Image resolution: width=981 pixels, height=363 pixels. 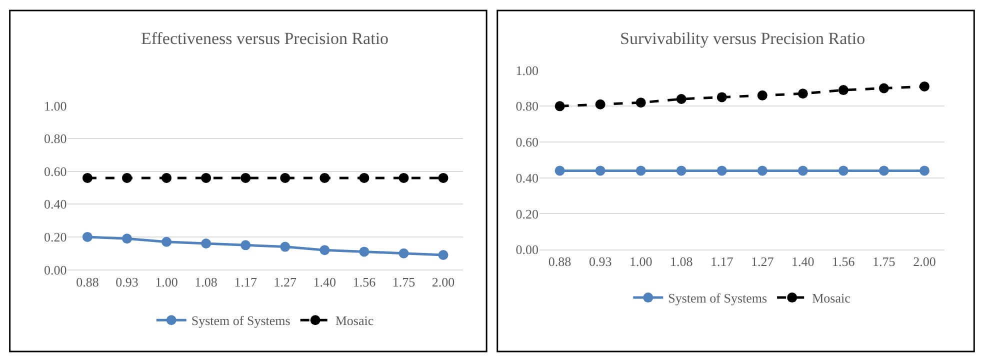 I want to click on chart-title: Effectiveness versus Precision Ratio, so click(x=265, y=38).